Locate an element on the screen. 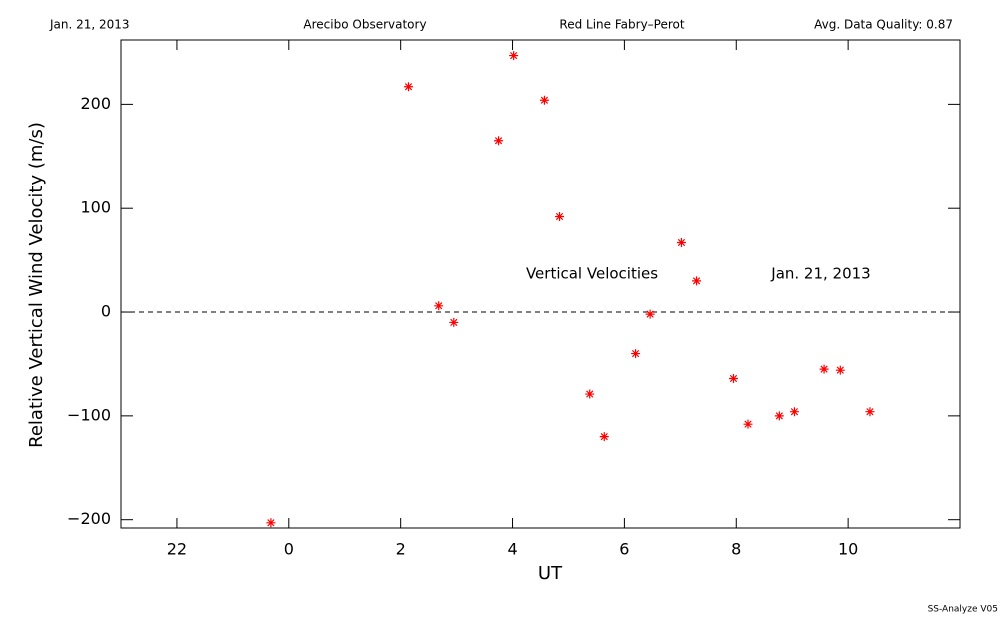 Image resolution: width=1000 pixels, height=625 pixels. y-tick-label: 100 is located at coordinates (95, 207).